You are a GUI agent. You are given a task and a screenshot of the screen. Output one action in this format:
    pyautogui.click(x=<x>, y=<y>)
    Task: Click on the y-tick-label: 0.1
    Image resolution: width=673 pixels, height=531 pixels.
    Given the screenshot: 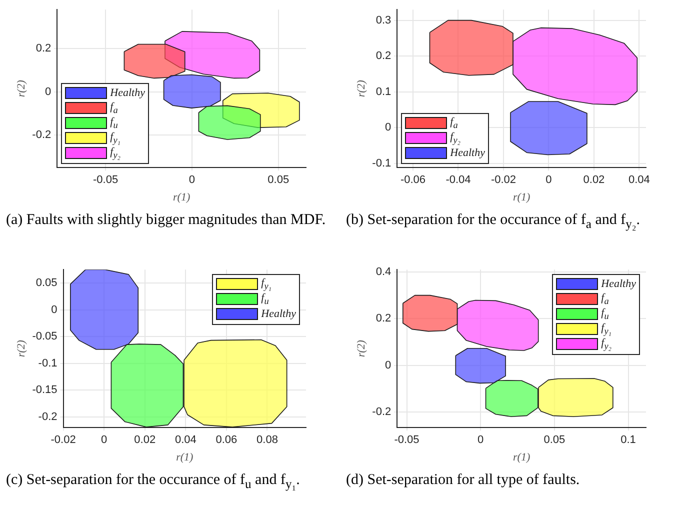 What is the action you would take?
    pyautogui.click(x=384, y=92)
    